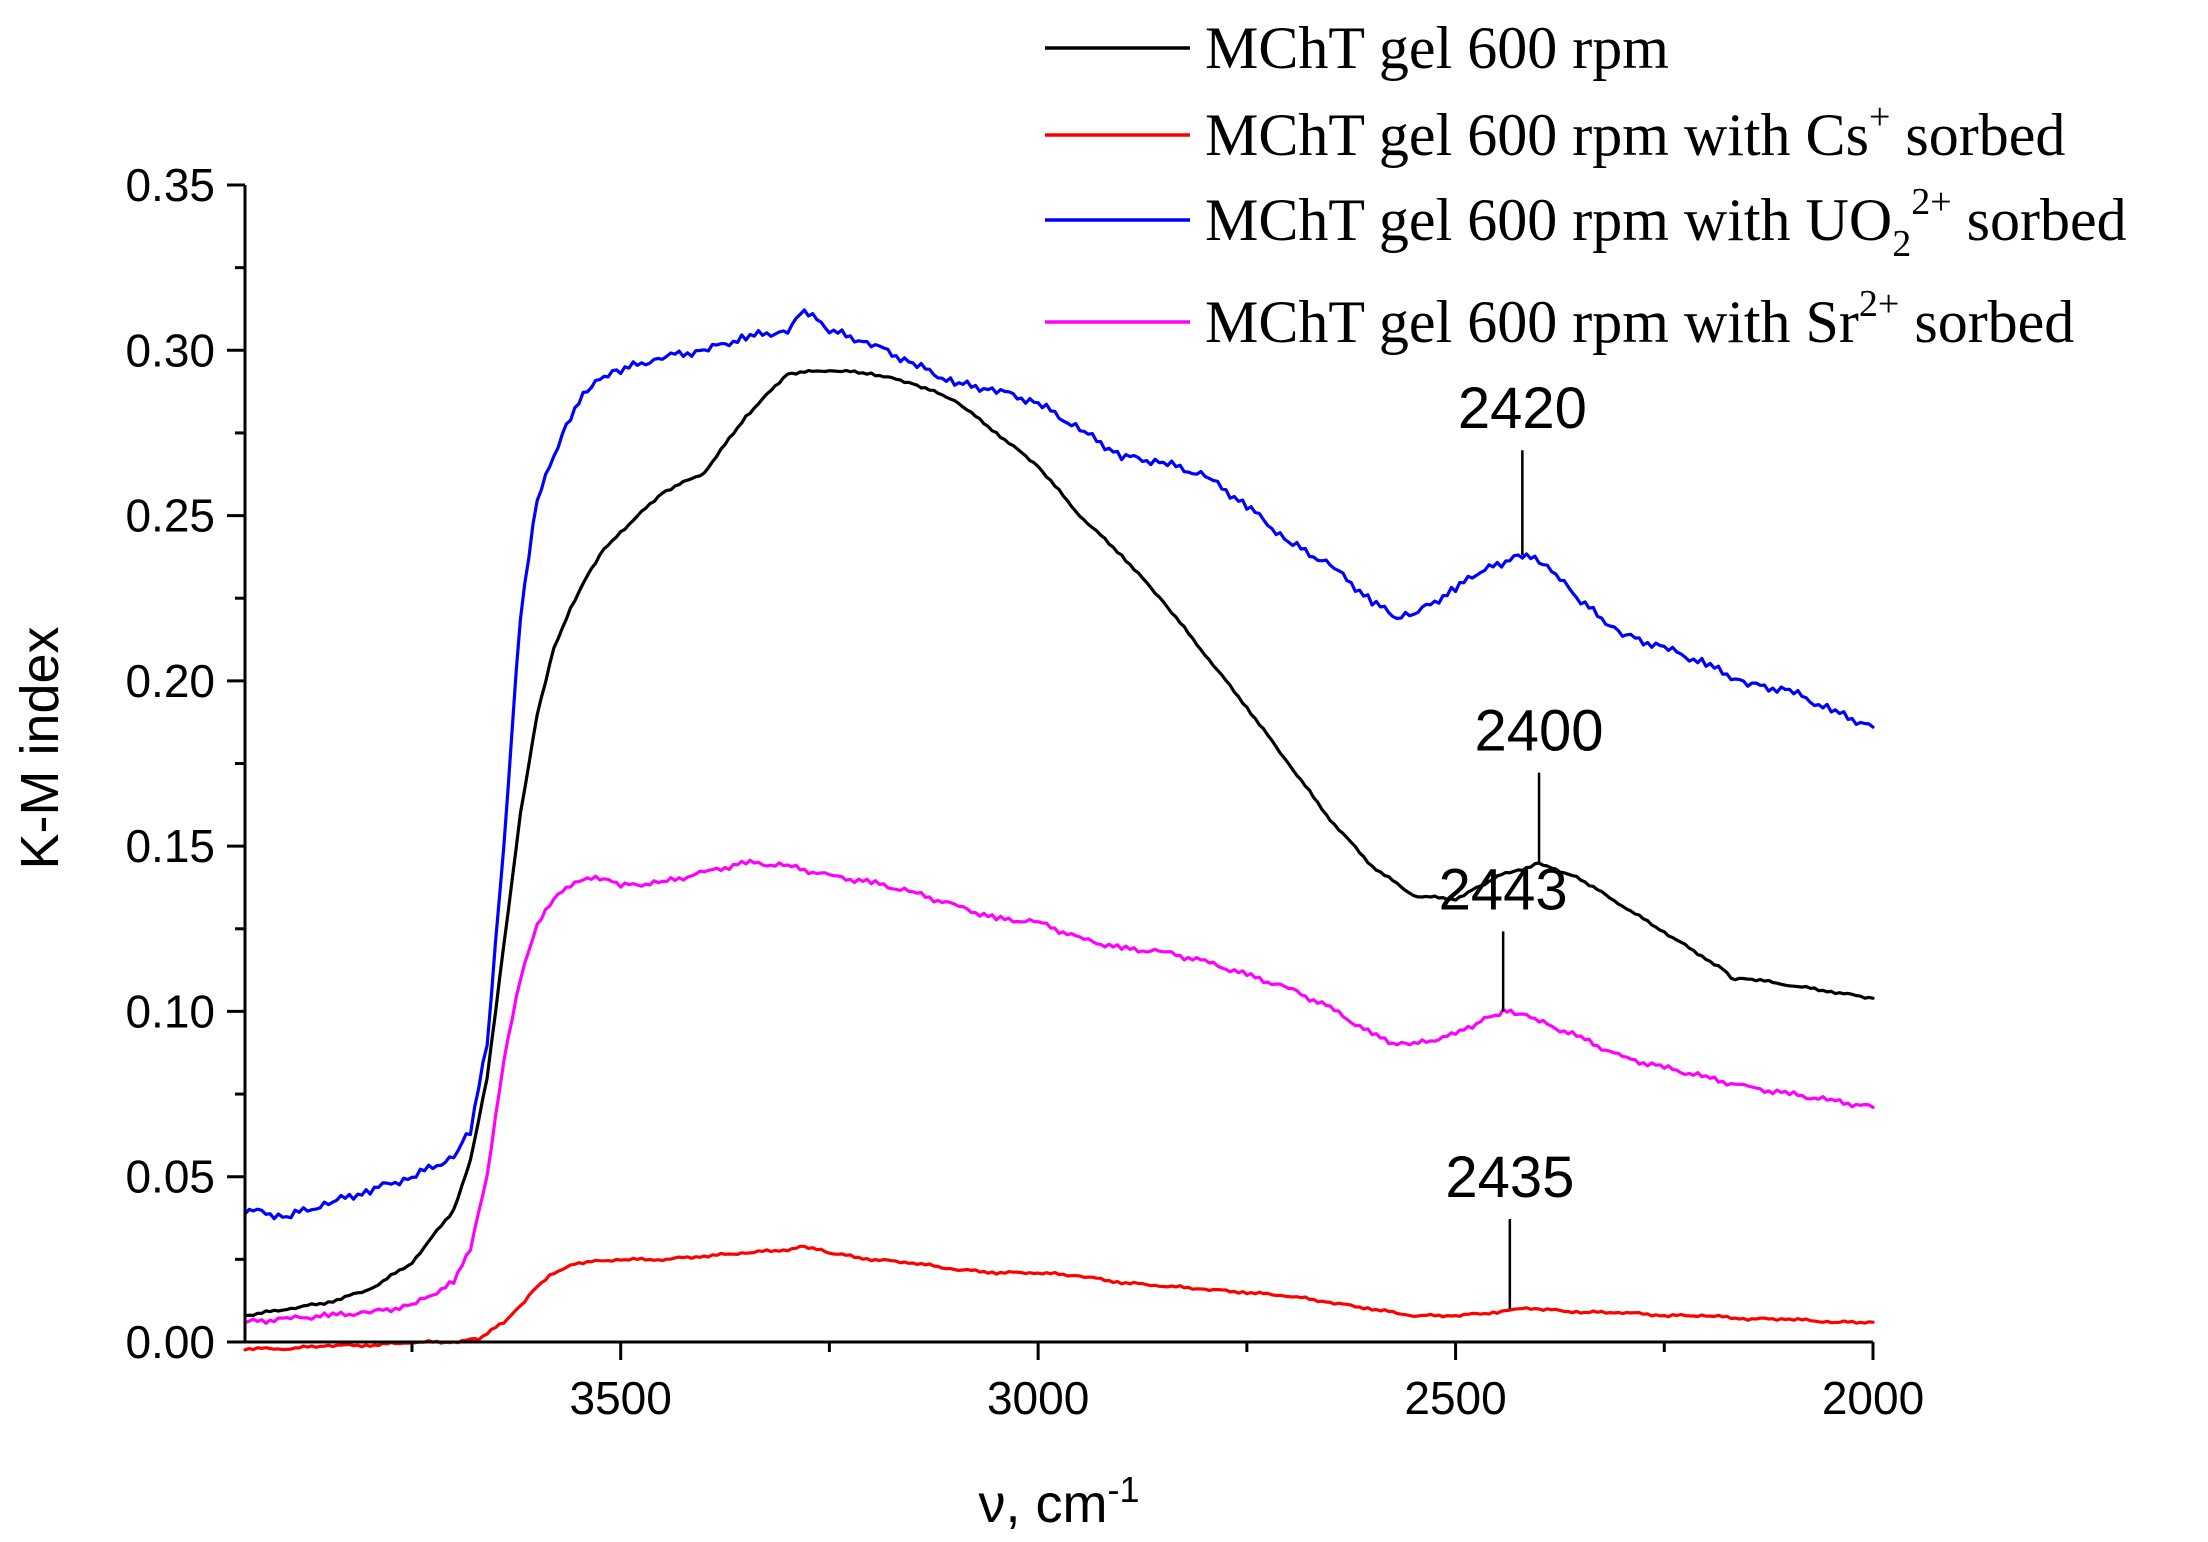 This screenshot has height=1542, width=2208. What do you see at coordinates (170, 1011) in the screenshot?
I see `y-tick-label: 0.10` at bounding box center [170, 1011].